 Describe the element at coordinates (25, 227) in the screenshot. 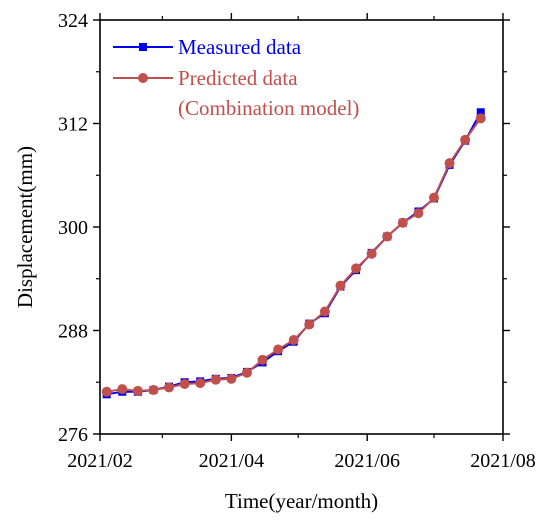

I see `y-axis-title: Displacement(mm)` at that location.